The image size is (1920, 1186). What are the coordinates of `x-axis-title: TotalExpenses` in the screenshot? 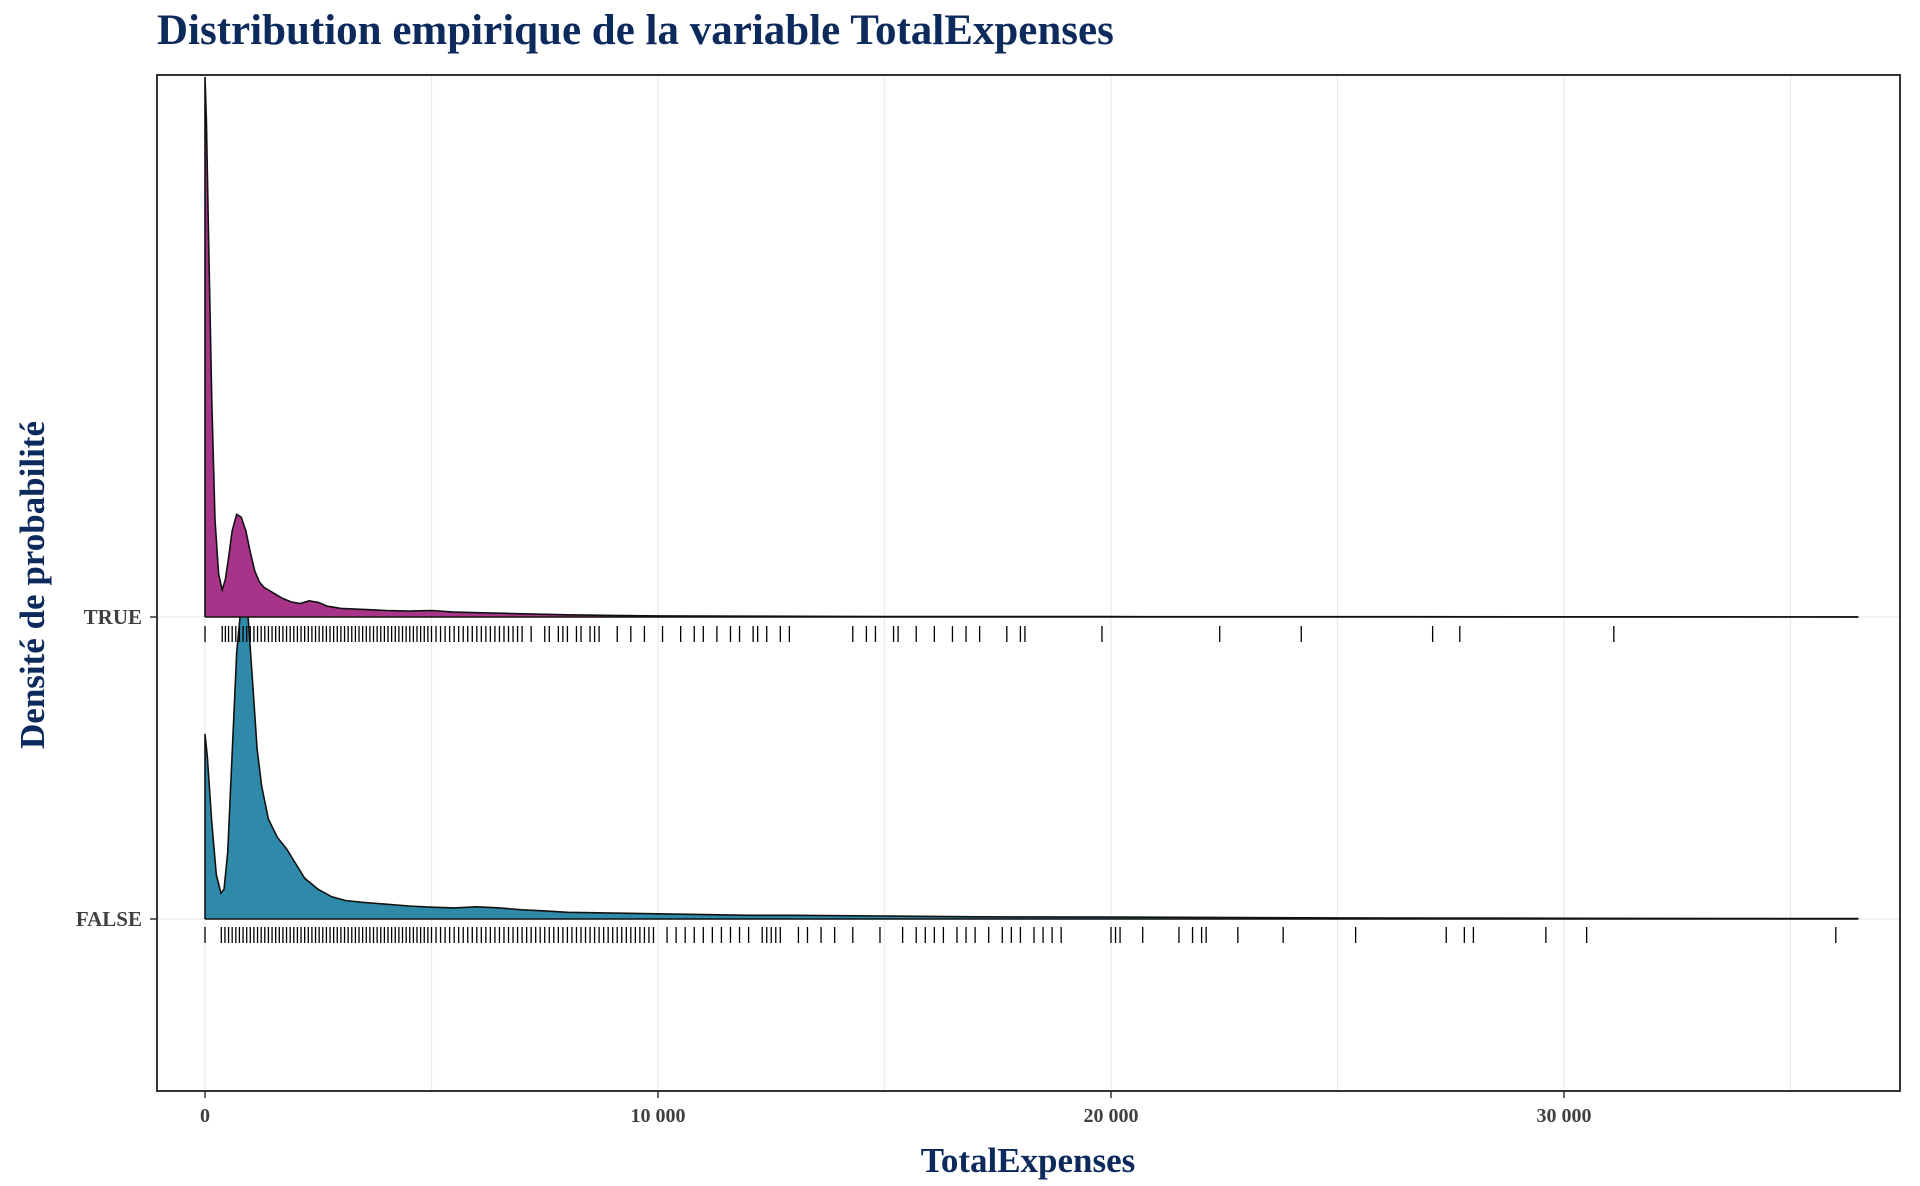 It's located at (1028, 1160).